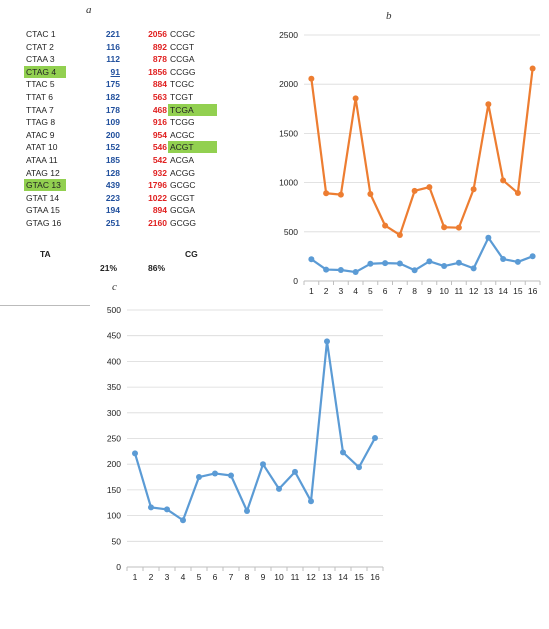  I want to click on chart-c-x-tick-label: 8, so click(247, 577).